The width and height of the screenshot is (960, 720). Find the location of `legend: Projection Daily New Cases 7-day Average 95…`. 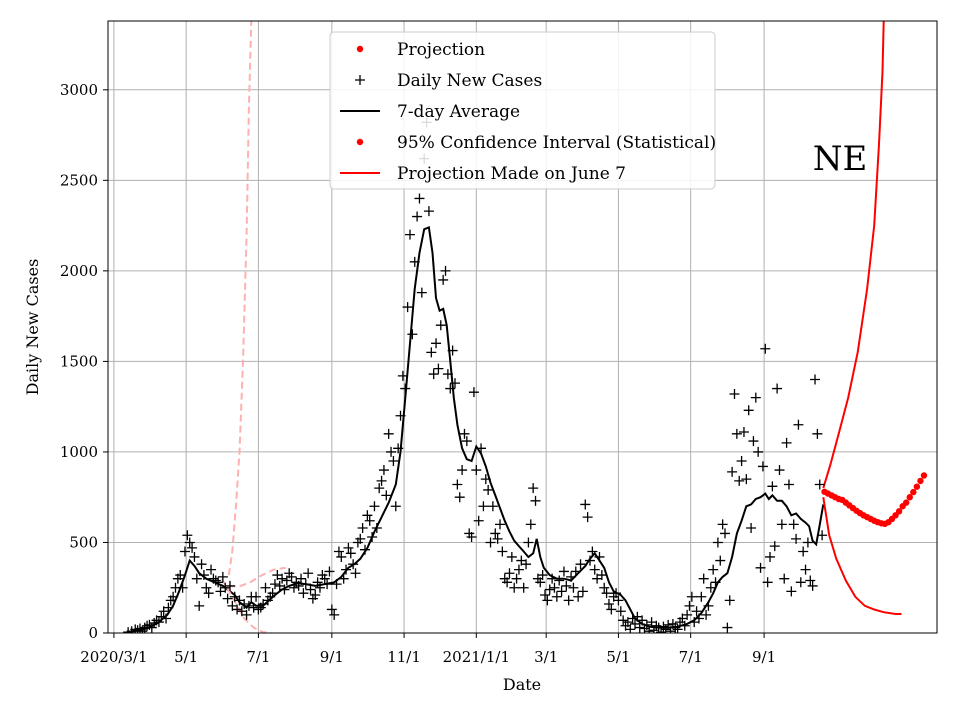

legend: Projection Daily New Cases 7-day Average 95… is located at coordinates (522, 110).